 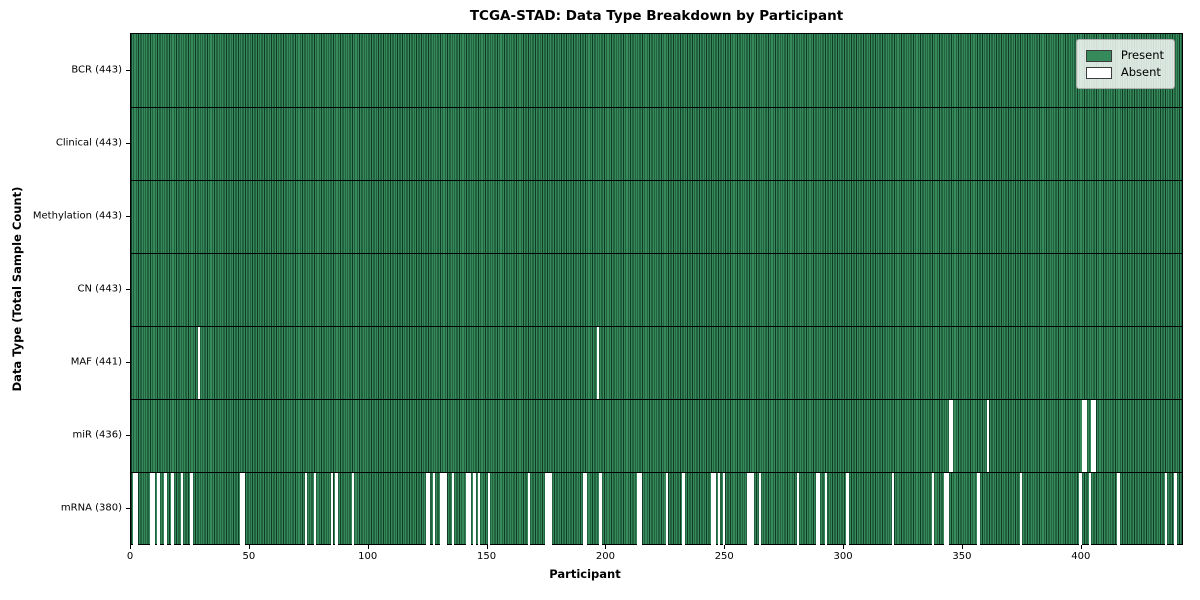 I want to click on x-tick-label: 0, so click(x=130, y=556).